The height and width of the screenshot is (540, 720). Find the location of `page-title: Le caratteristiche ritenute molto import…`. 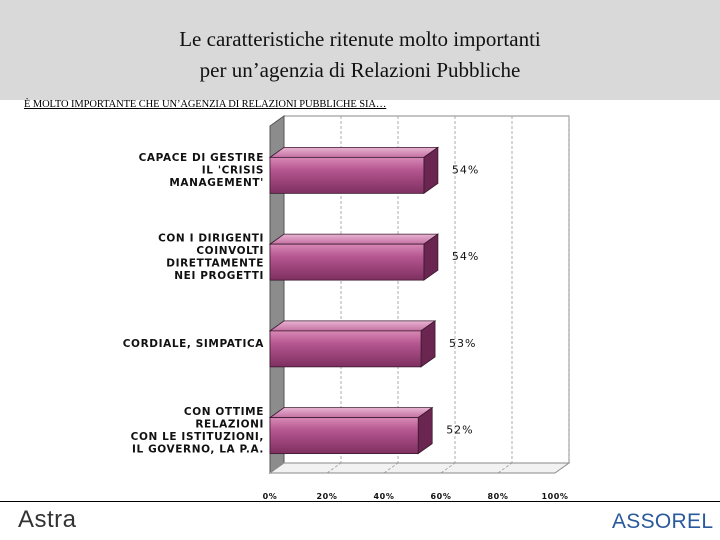

page-title: Le caratteristiche ritenute molto import… is located at coordinates (360, 55).